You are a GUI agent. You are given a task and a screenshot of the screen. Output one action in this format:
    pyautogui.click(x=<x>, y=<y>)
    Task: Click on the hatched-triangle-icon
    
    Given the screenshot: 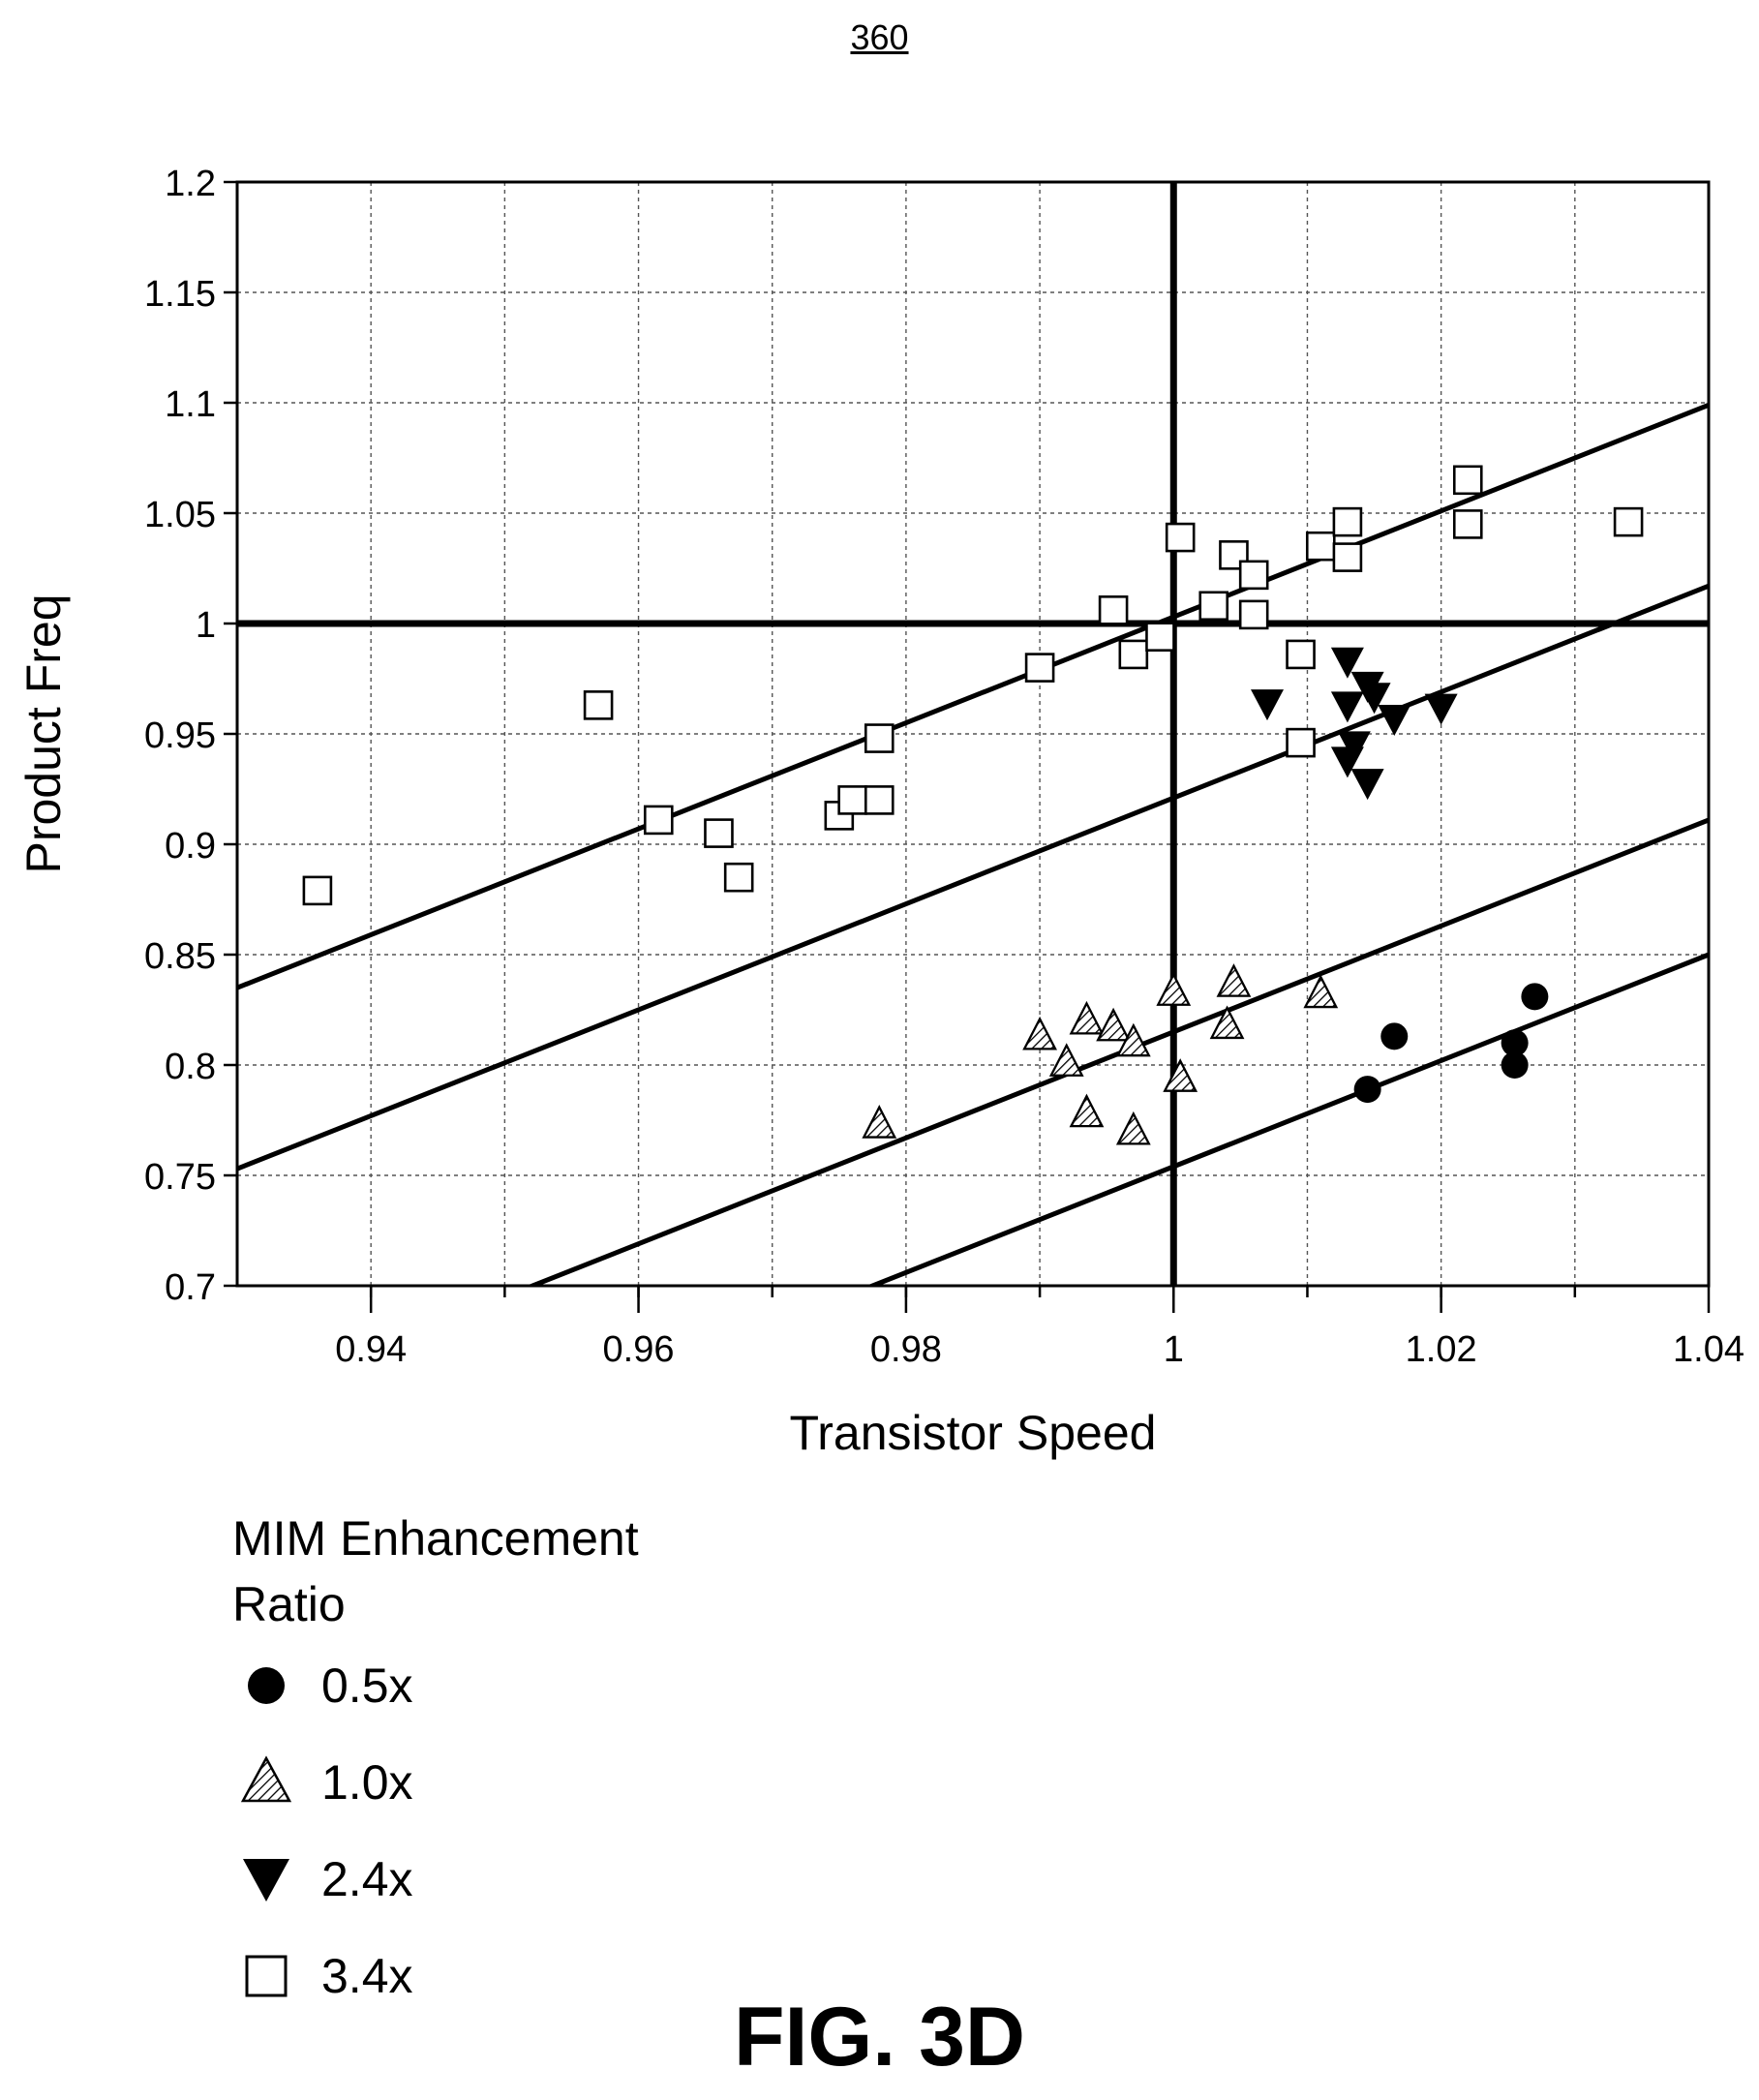 What is the action you would take?
    pyautogui.click(x=266, y=1779)
    